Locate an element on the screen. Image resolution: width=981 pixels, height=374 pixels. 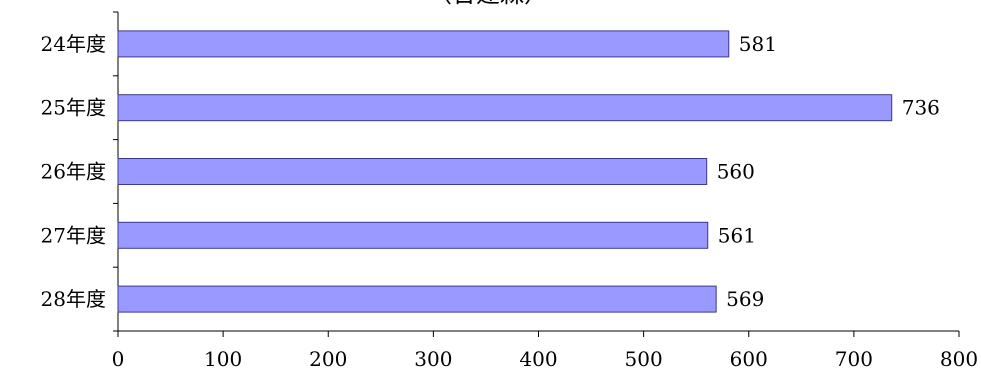
category-label: 26年度 is located at coordinates (73, 172).